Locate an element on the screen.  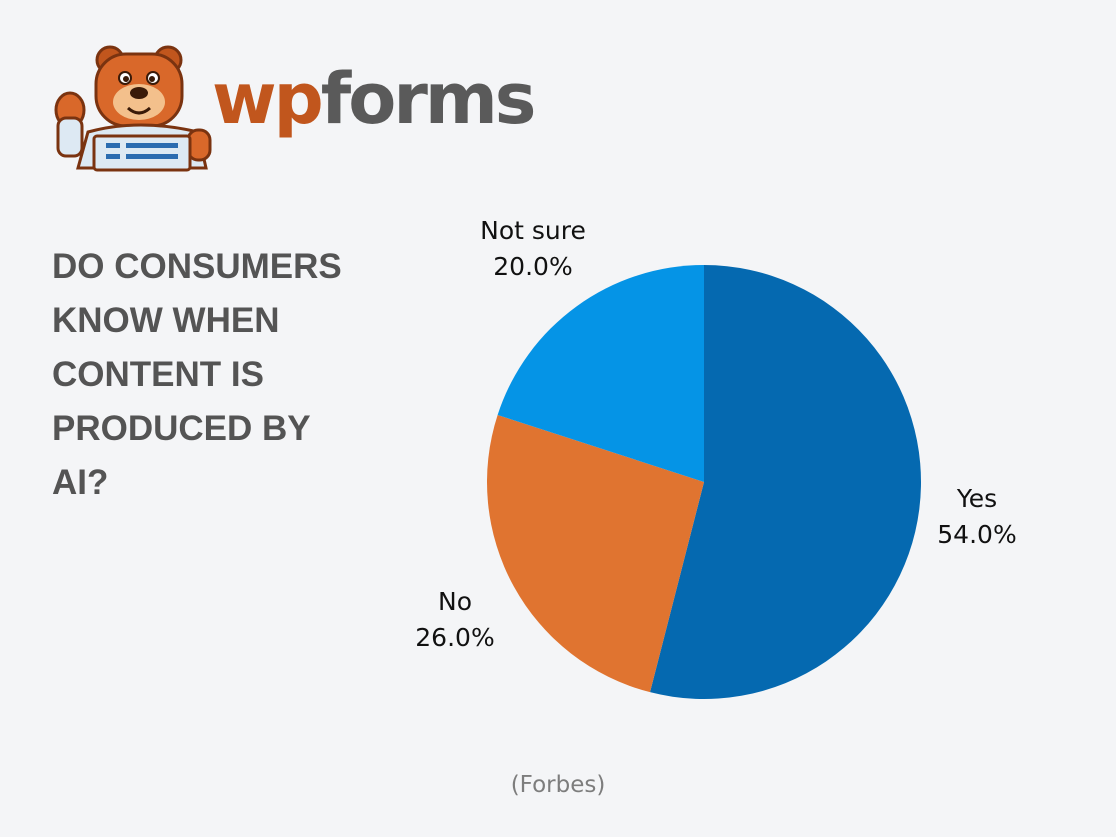
pie-slice-not-sure is located at coordinates (600, 373).